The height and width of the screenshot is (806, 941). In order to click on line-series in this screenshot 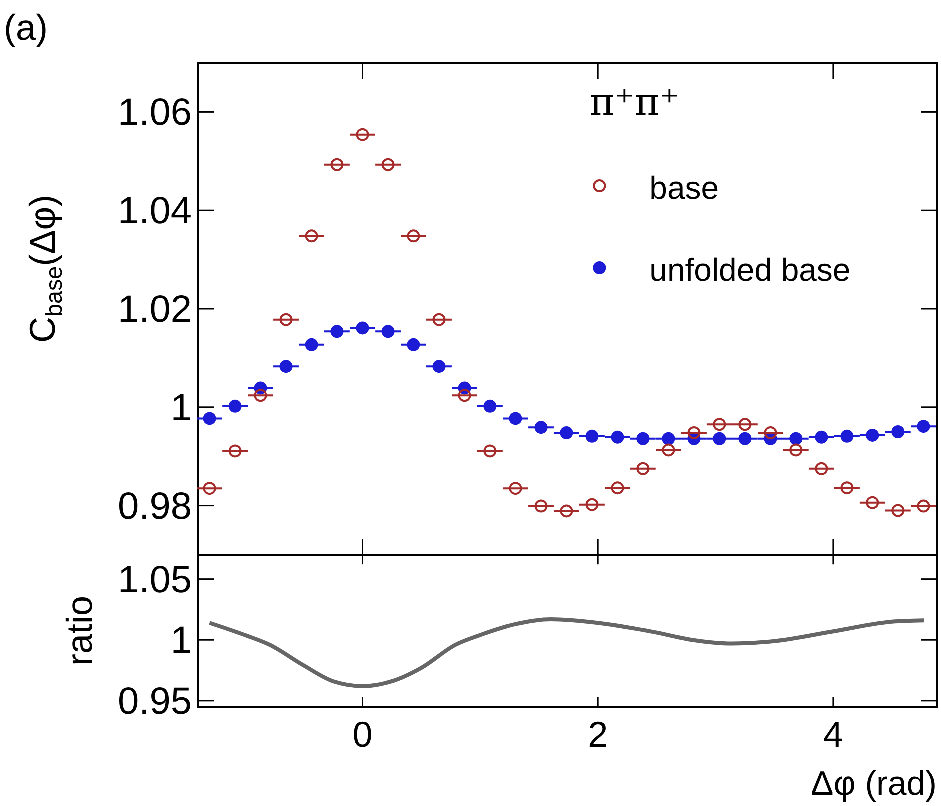, I will do `click(567, 652)`.